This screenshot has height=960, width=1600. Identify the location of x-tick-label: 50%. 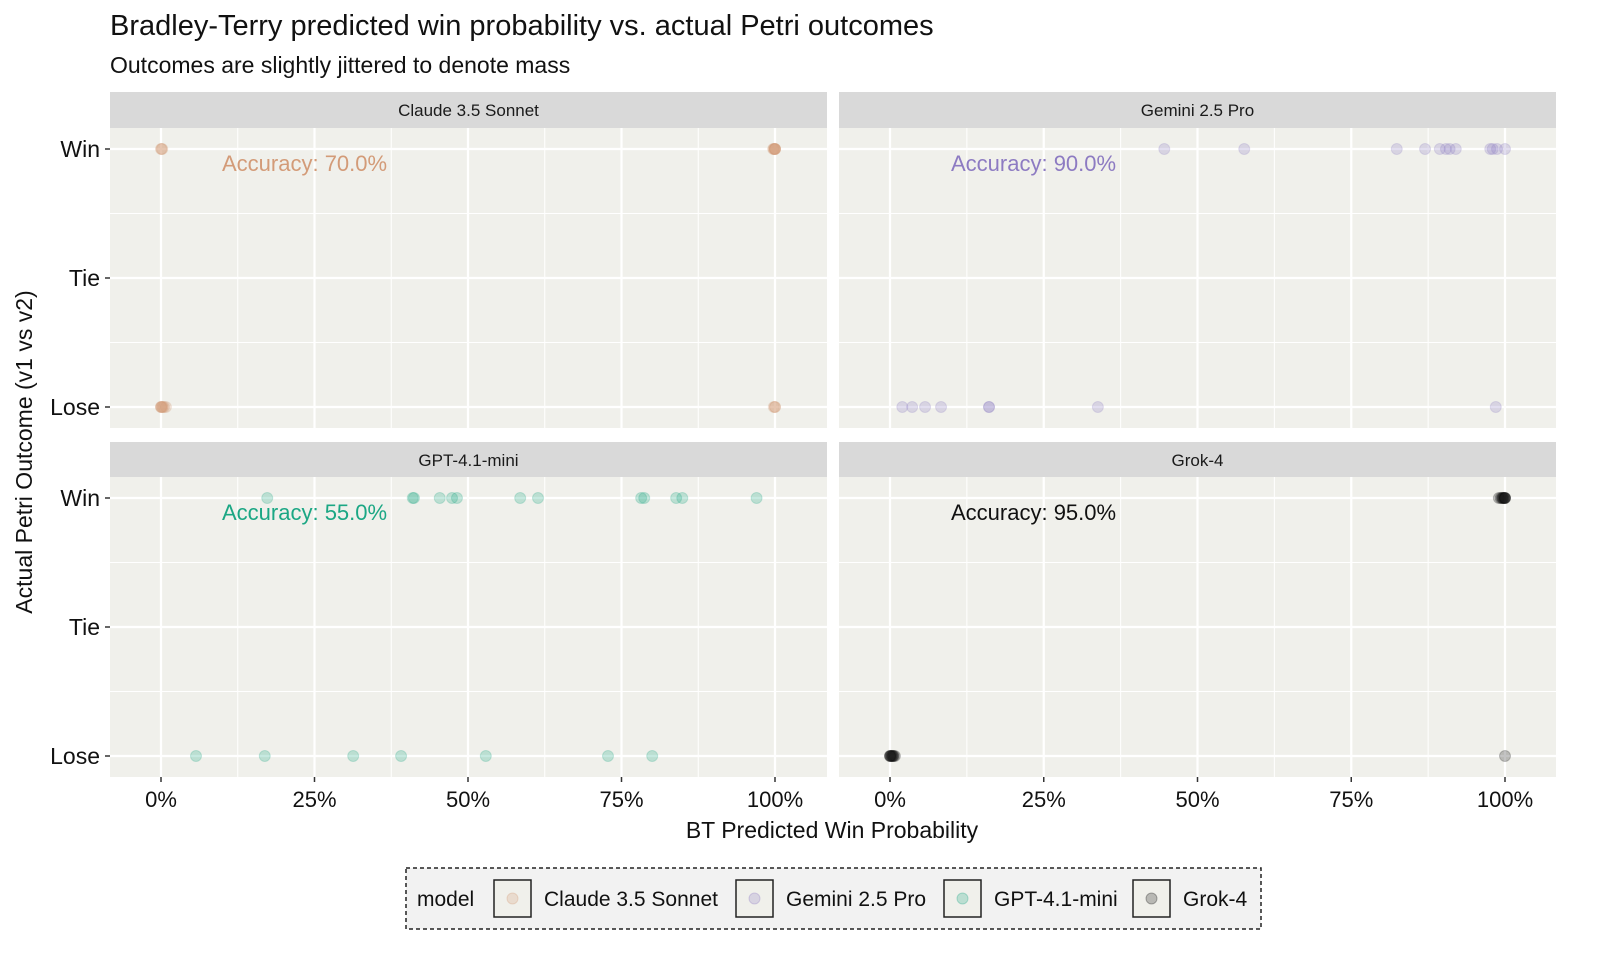
(468, 799).